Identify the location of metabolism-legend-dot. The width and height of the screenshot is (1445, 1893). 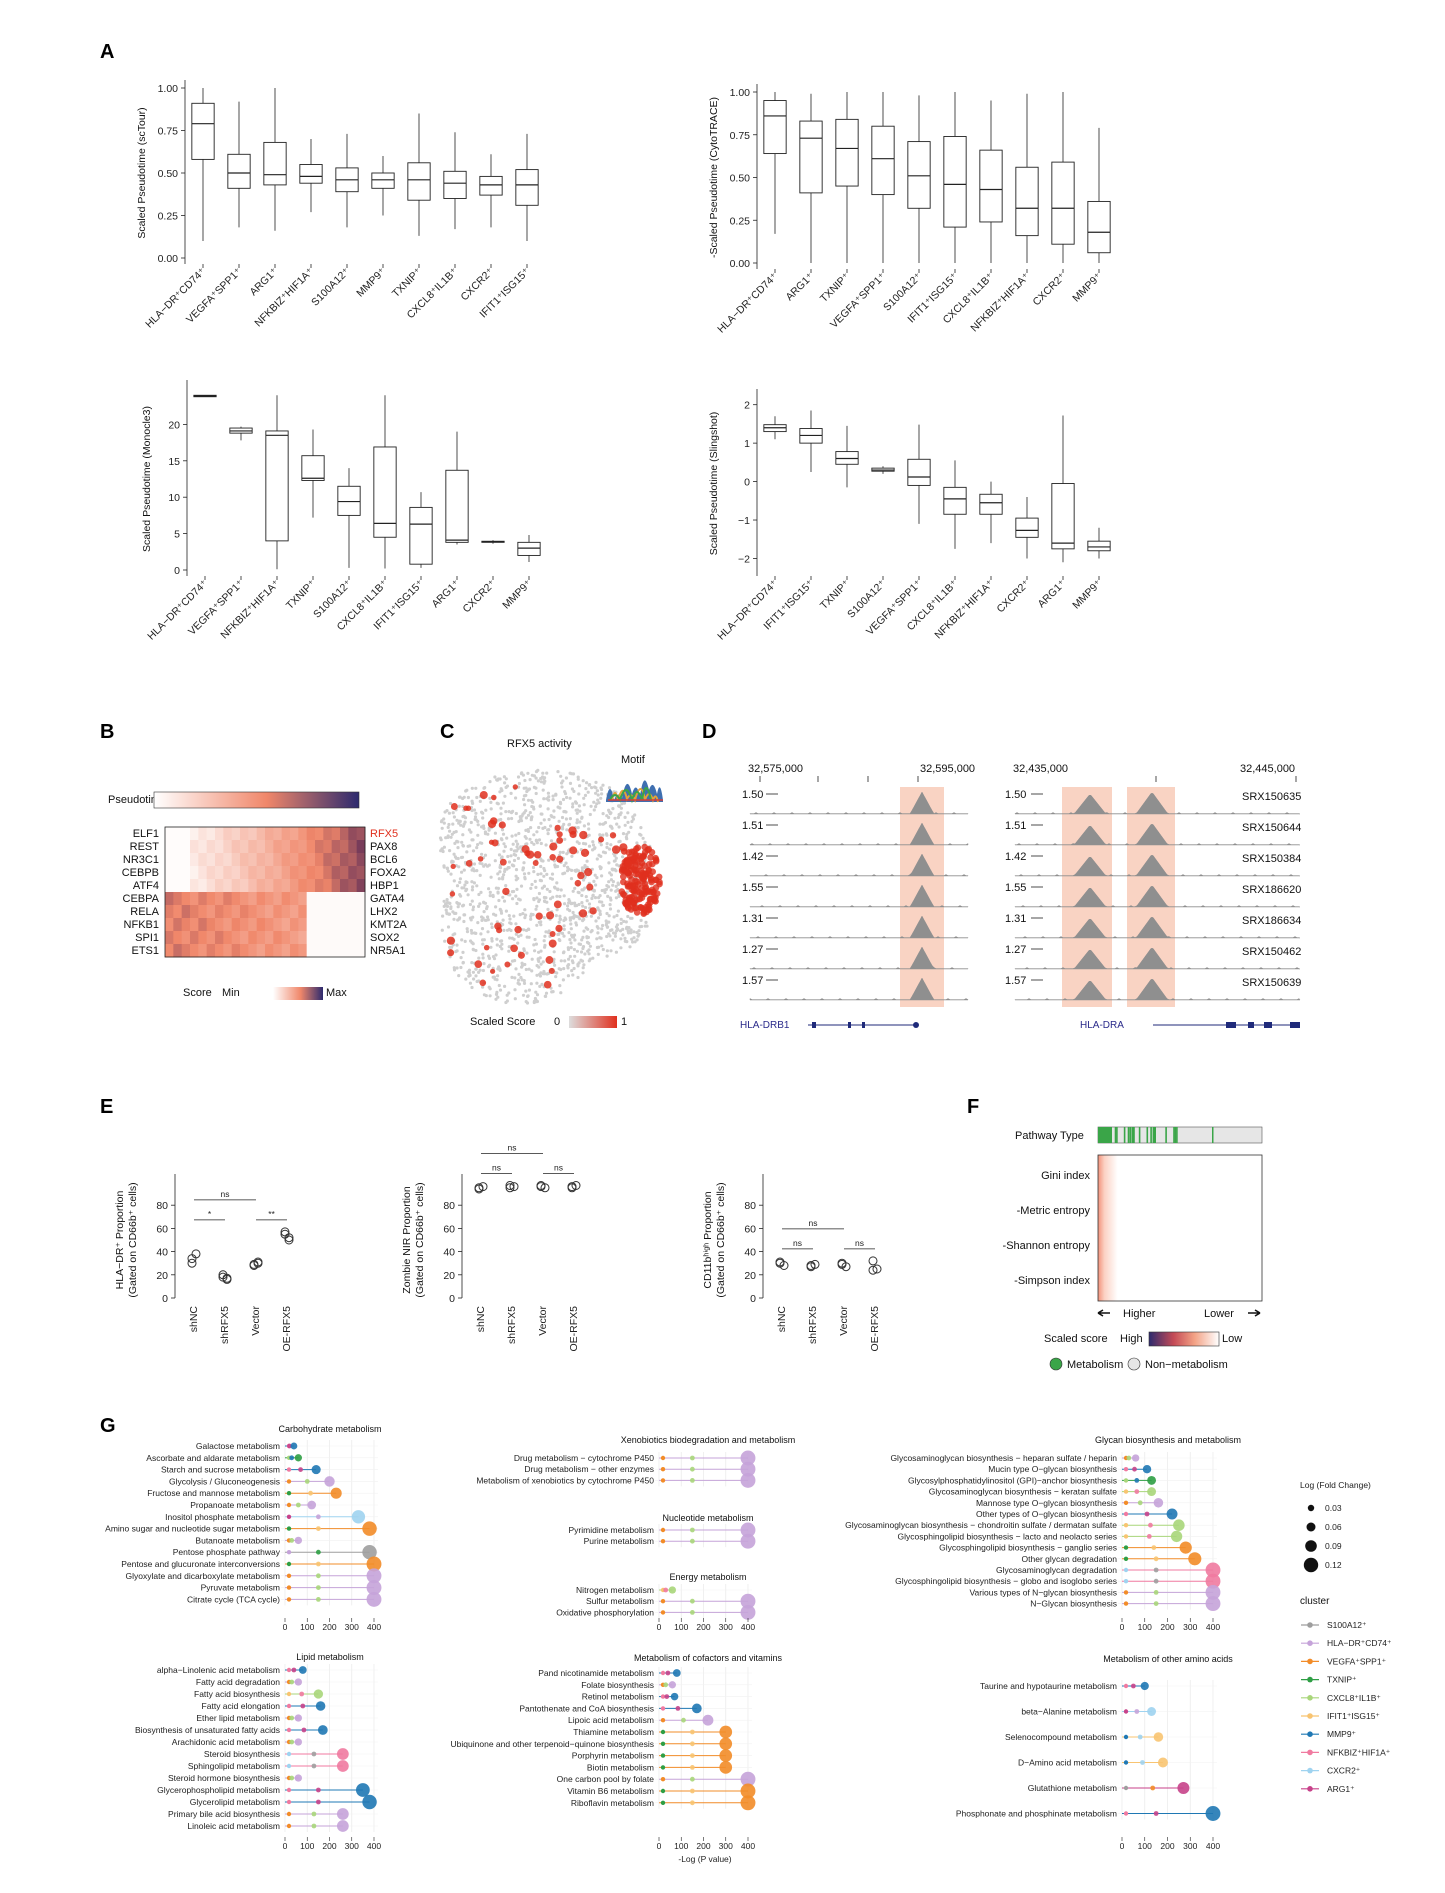
(1056, 1364).